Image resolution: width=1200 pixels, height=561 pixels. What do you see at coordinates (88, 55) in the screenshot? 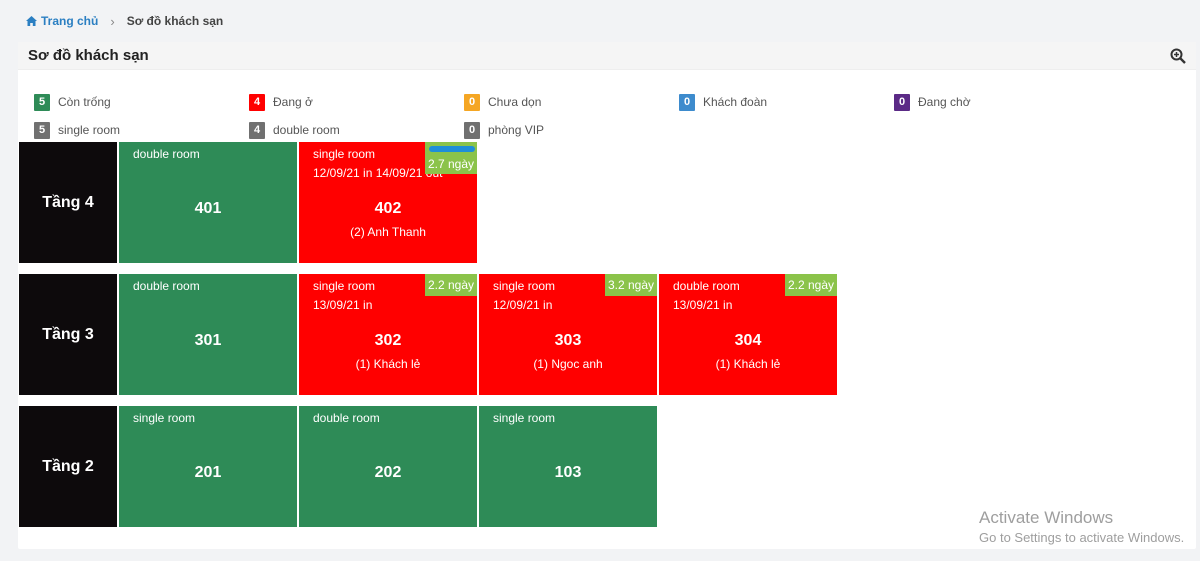
I see `panel-title: Sơ đồ khách sạn` at bounding box center [88, 55].